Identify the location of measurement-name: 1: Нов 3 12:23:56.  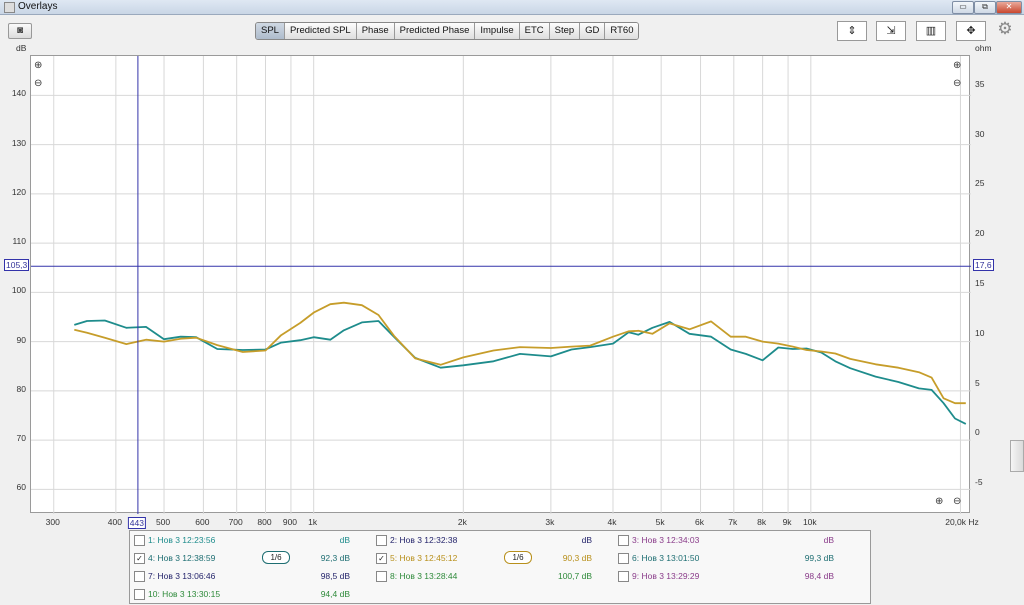
(182, 540).